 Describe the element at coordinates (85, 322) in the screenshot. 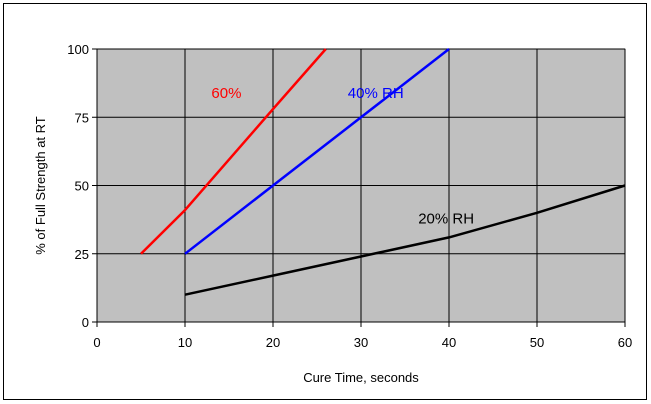

I see `y-tick-label: 0` at that location.